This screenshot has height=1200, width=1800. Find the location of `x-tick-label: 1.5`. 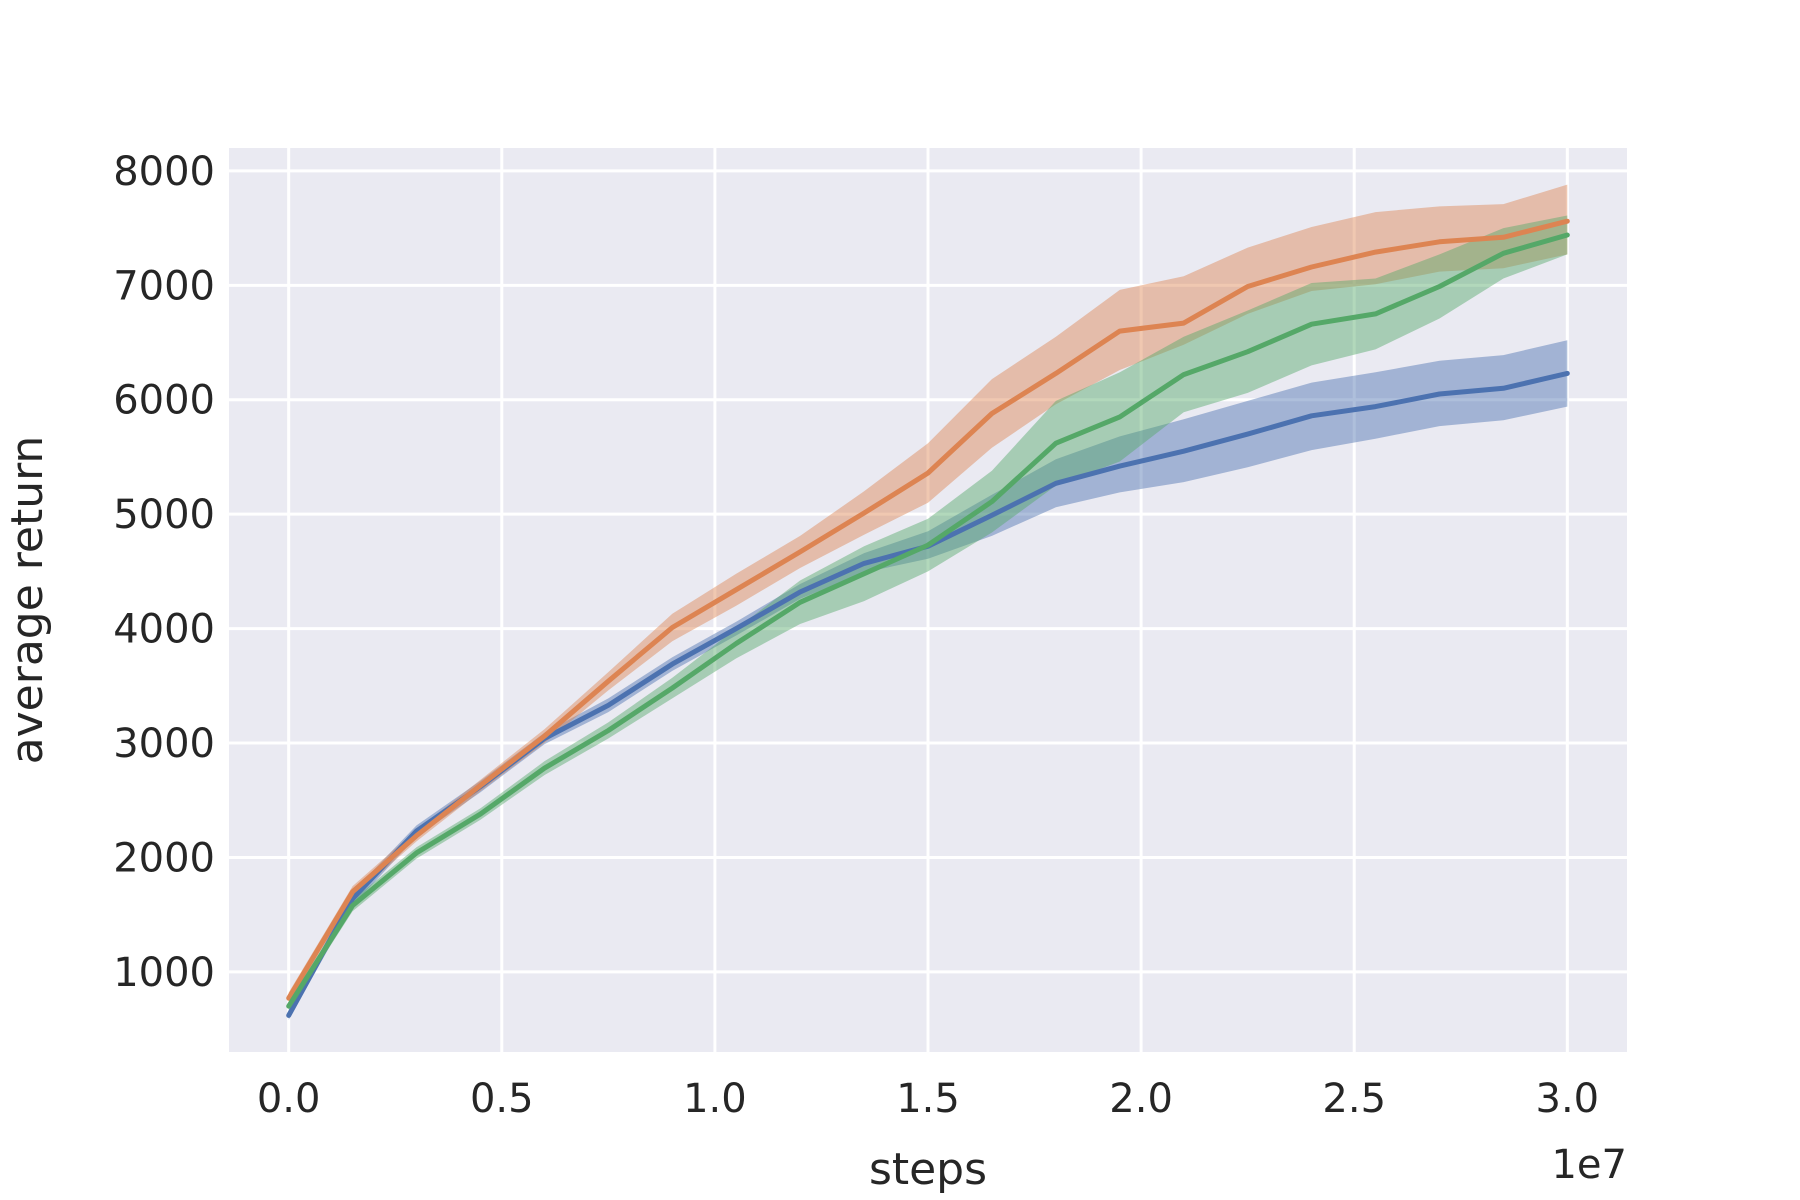

x-tick-label: 1.5 is located at coordinates (928, 1099).